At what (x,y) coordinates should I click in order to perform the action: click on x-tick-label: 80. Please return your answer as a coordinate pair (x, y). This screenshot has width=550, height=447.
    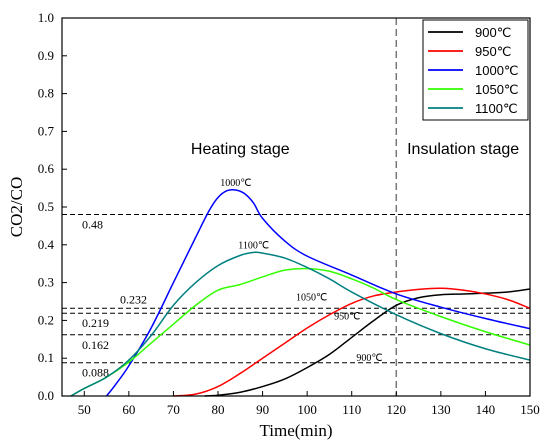
    Looking at the image, I should click on (218, 409).